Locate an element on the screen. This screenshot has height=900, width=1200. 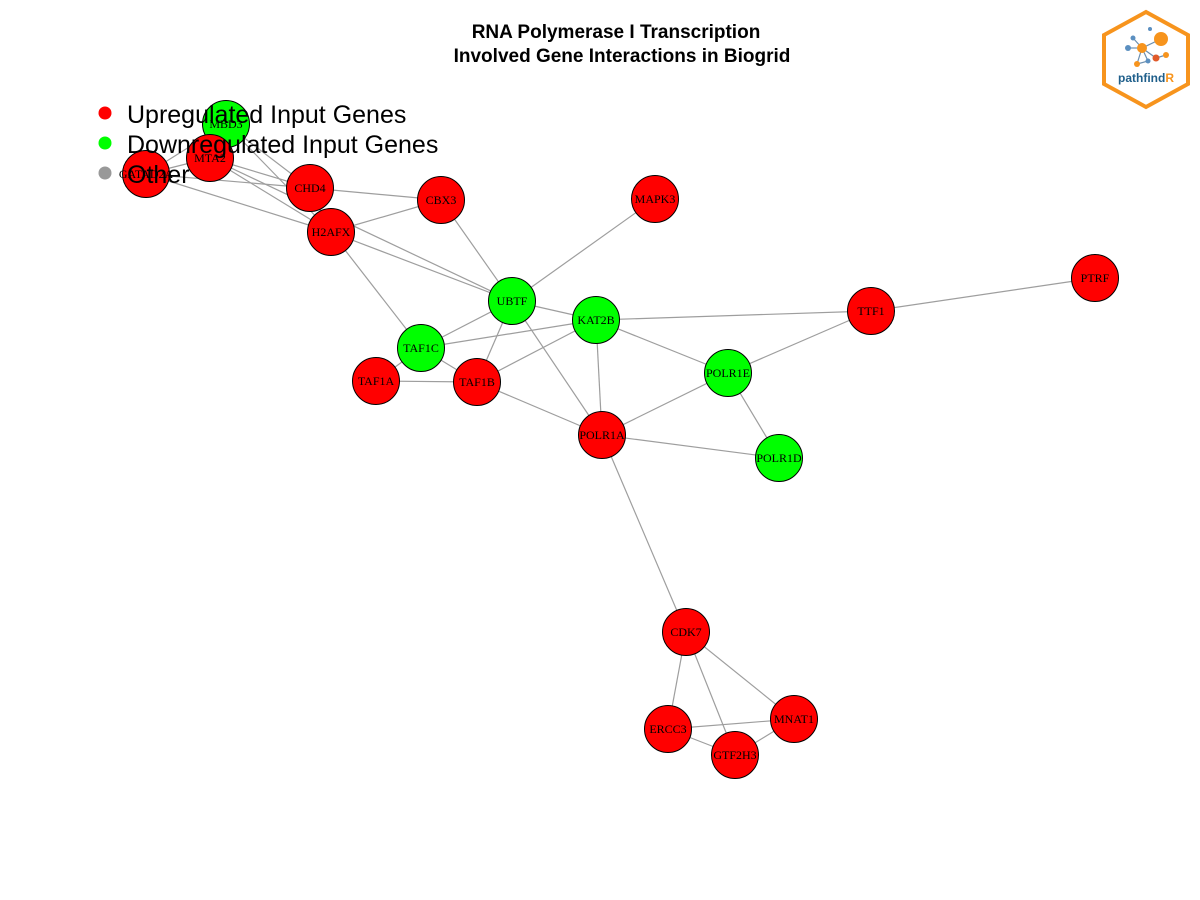
node-ercc3: ERCC3 is located at coordinates (668, 729).